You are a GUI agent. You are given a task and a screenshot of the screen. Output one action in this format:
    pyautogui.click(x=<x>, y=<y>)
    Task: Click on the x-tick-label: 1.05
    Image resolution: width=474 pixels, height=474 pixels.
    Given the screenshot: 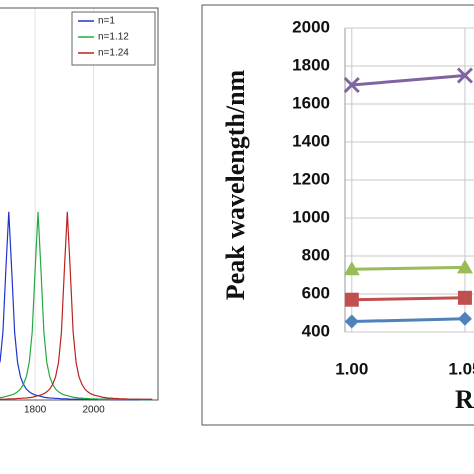 What is the action you would take?
    pyautogui.click(x=461, y=368)
    